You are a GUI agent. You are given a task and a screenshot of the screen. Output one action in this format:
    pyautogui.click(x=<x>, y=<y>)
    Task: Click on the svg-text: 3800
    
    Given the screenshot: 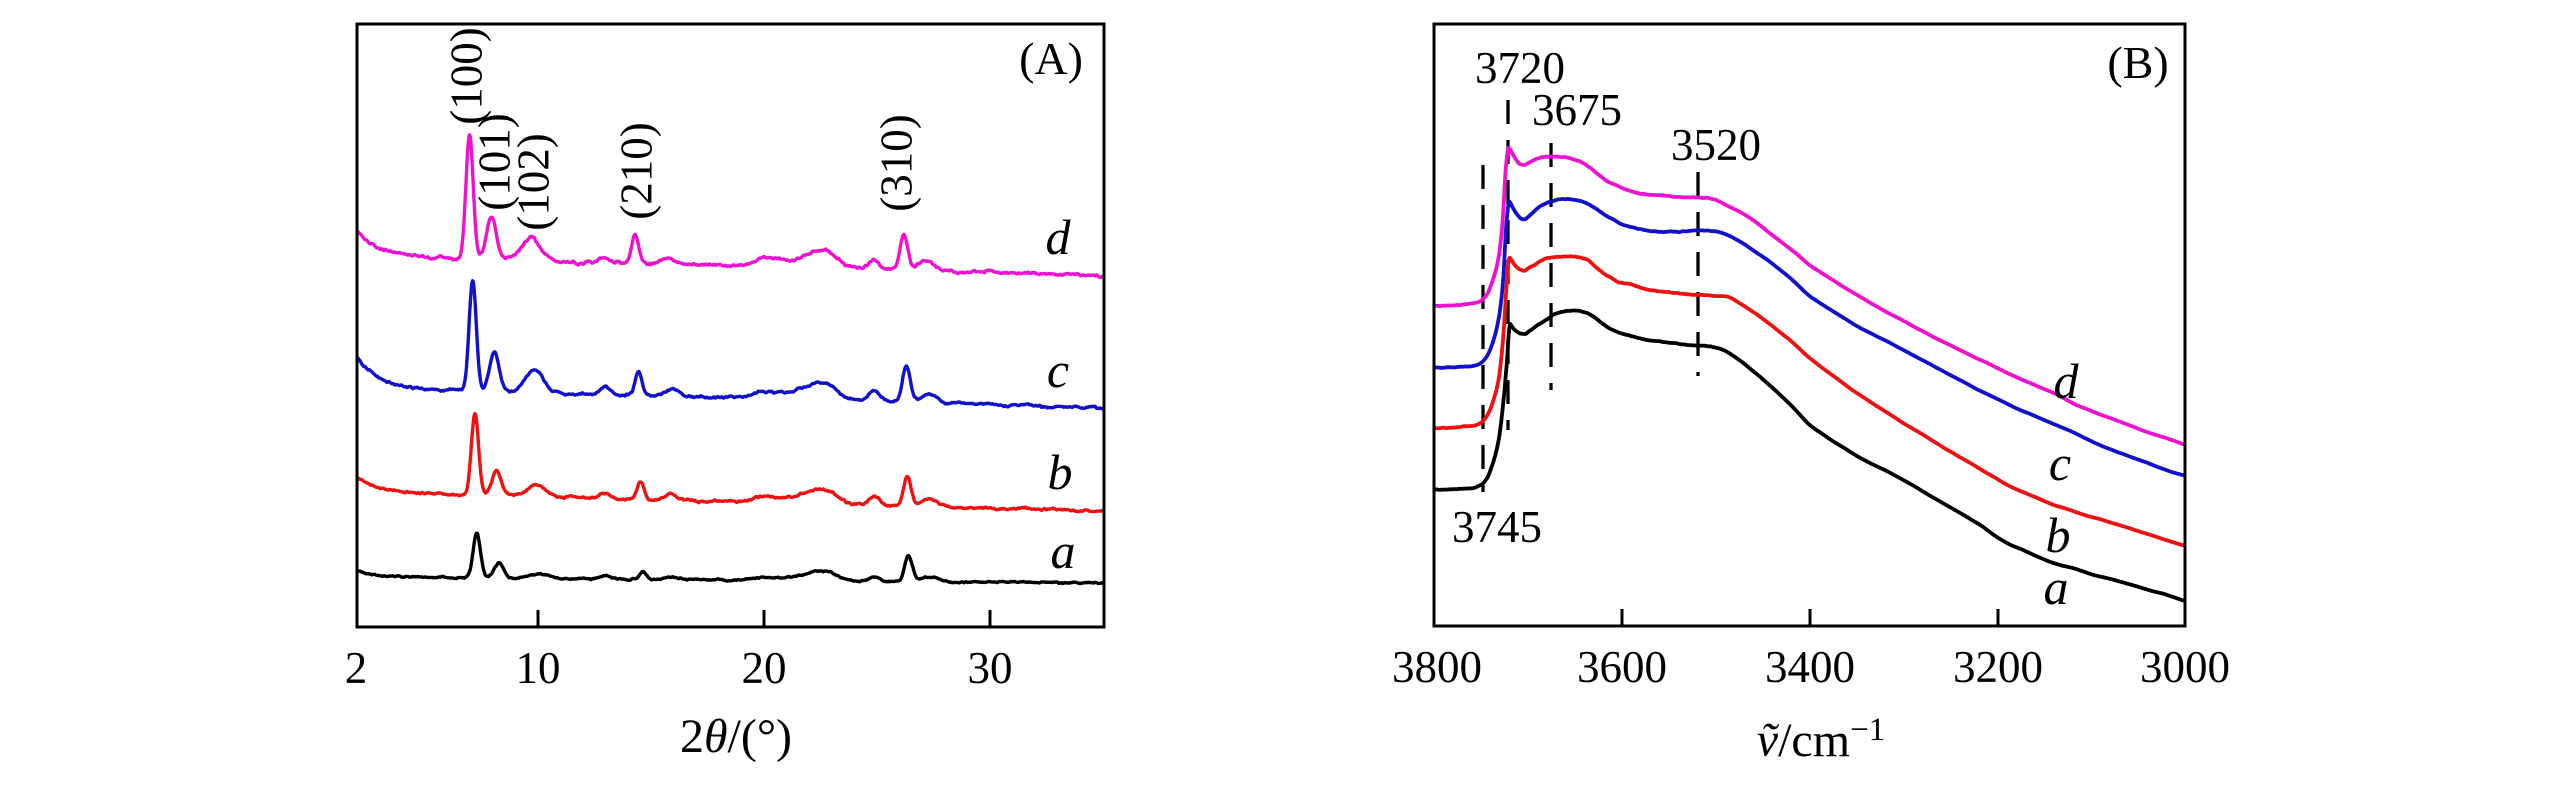 What is the action you would take?
    pyautogui.click(x=1437, y=667)
    